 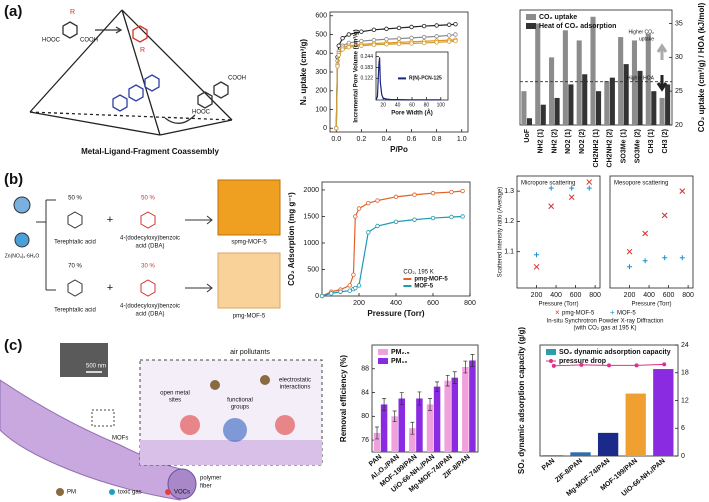 I want to click on legend-label: R(N)-PCN-125, so click(x=425, y=79).